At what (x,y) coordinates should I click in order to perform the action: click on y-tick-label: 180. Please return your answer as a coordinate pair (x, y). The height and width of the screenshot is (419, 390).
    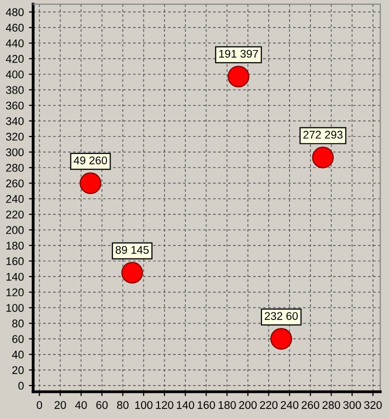
    Looking at the image, I should click on (15, 246).